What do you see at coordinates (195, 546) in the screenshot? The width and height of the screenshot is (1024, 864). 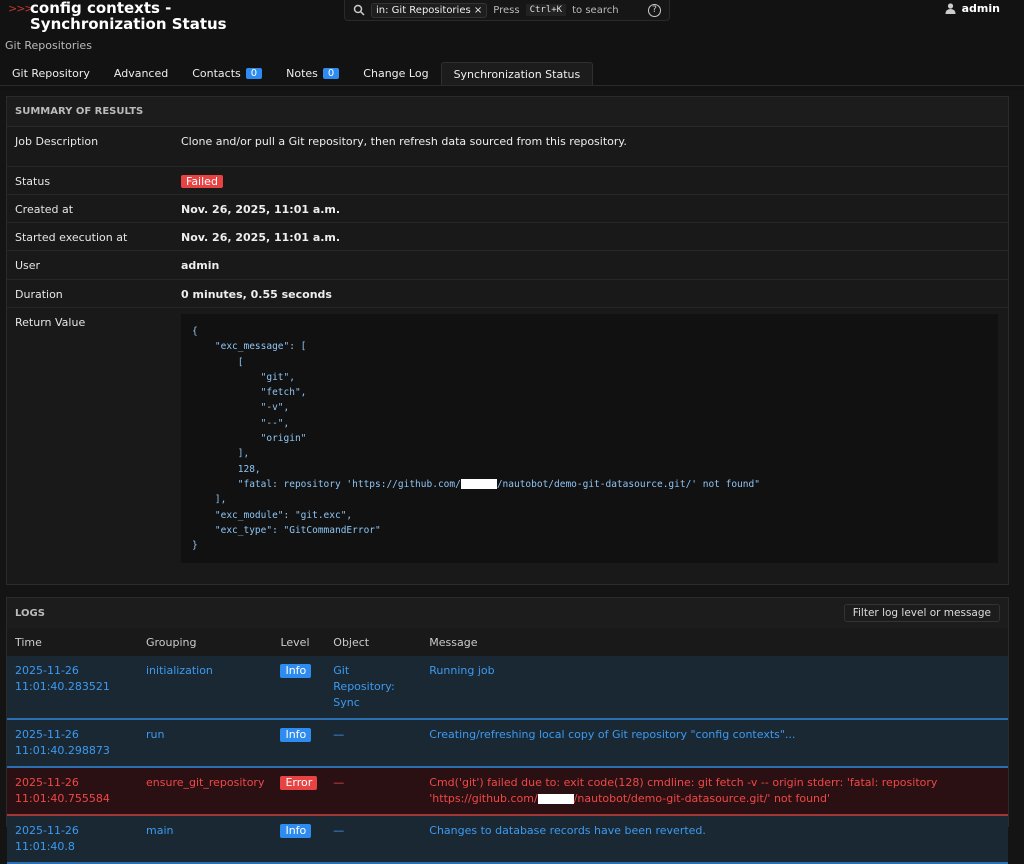 I see `code-line: }` at bounding box center [195, 546].